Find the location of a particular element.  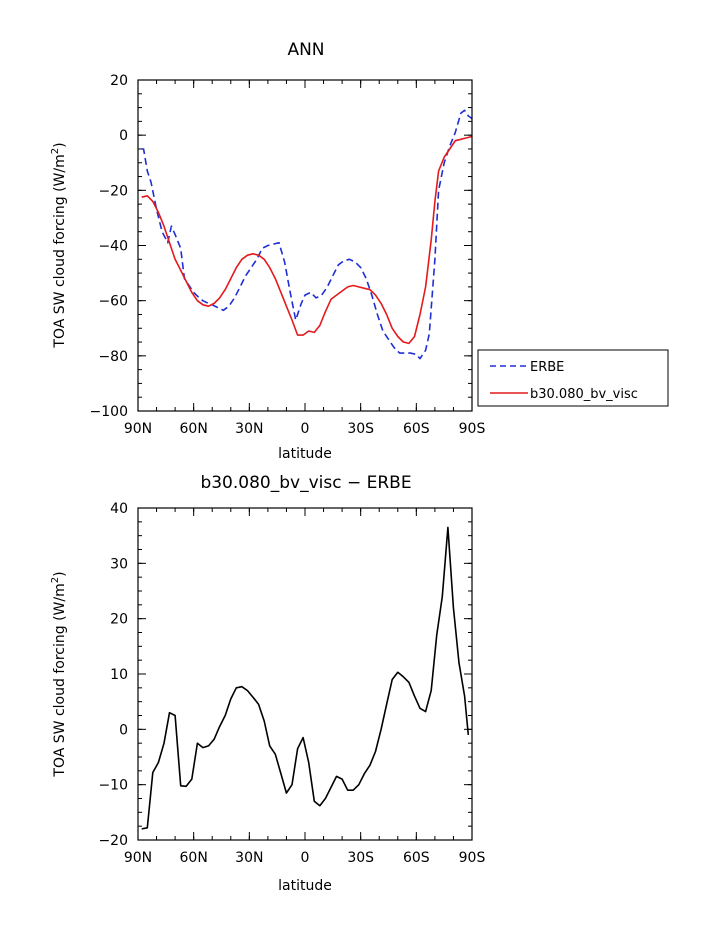

chart-title: b30.080_bv_visc − ERBE is located at coordinates (305, 483).